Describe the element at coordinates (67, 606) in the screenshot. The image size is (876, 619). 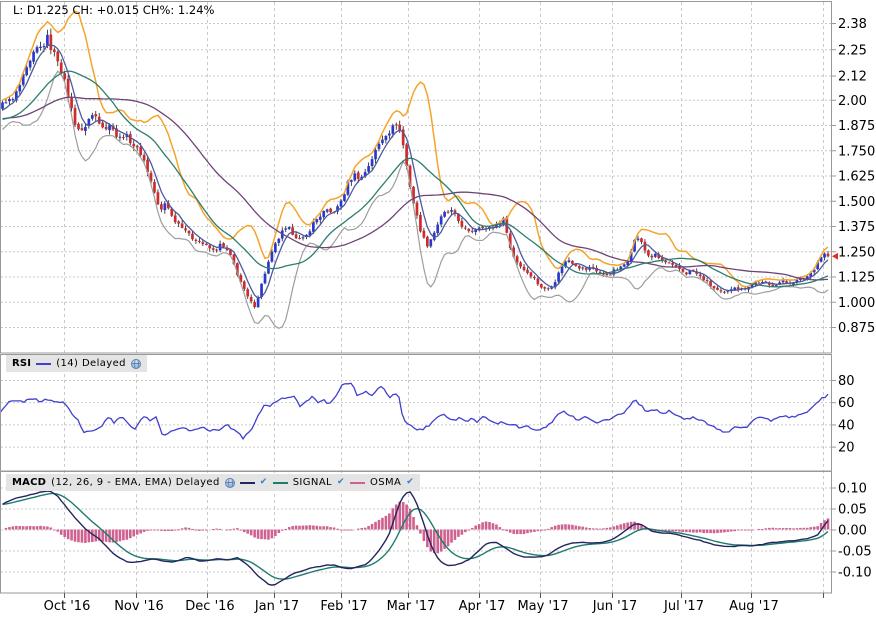
I see `month-label: Oct '16` at that location.